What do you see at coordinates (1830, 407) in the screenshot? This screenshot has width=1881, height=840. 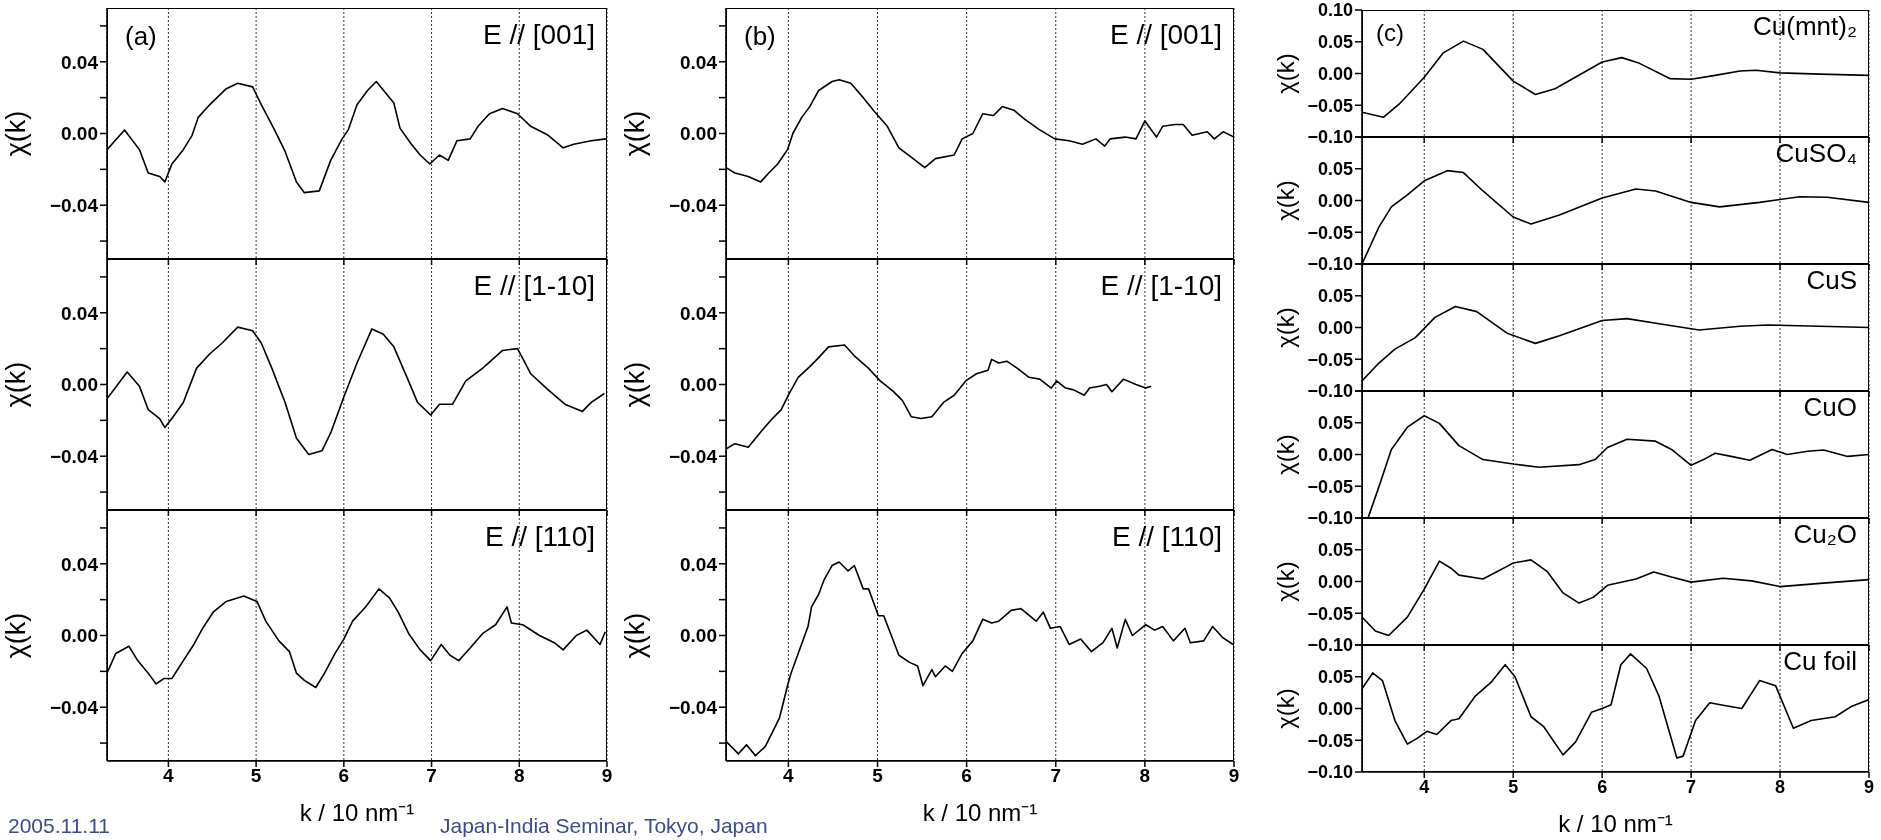 I see `chart-title: CuO` at bounding box center [1830, 407].